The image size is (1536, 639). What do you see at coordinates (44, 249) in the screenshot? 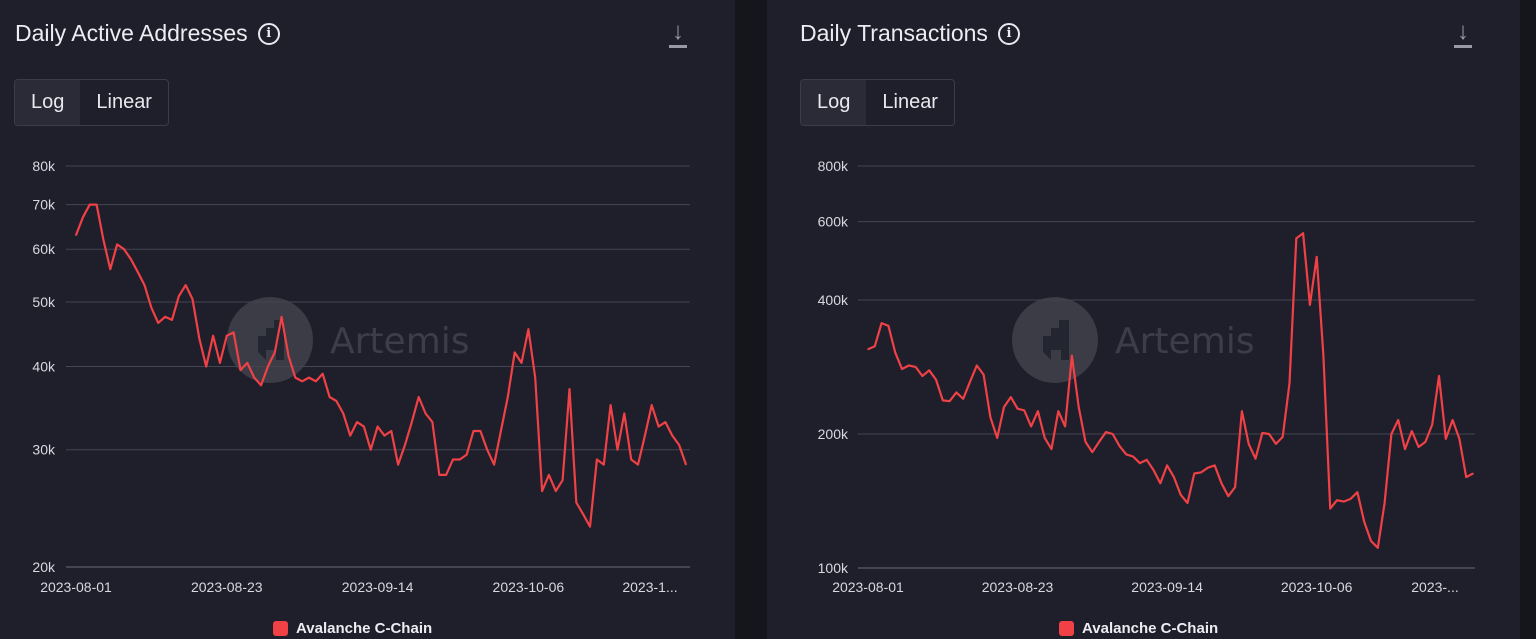
I see `y-tick-label: 60k` at bounding box center [44, 249].